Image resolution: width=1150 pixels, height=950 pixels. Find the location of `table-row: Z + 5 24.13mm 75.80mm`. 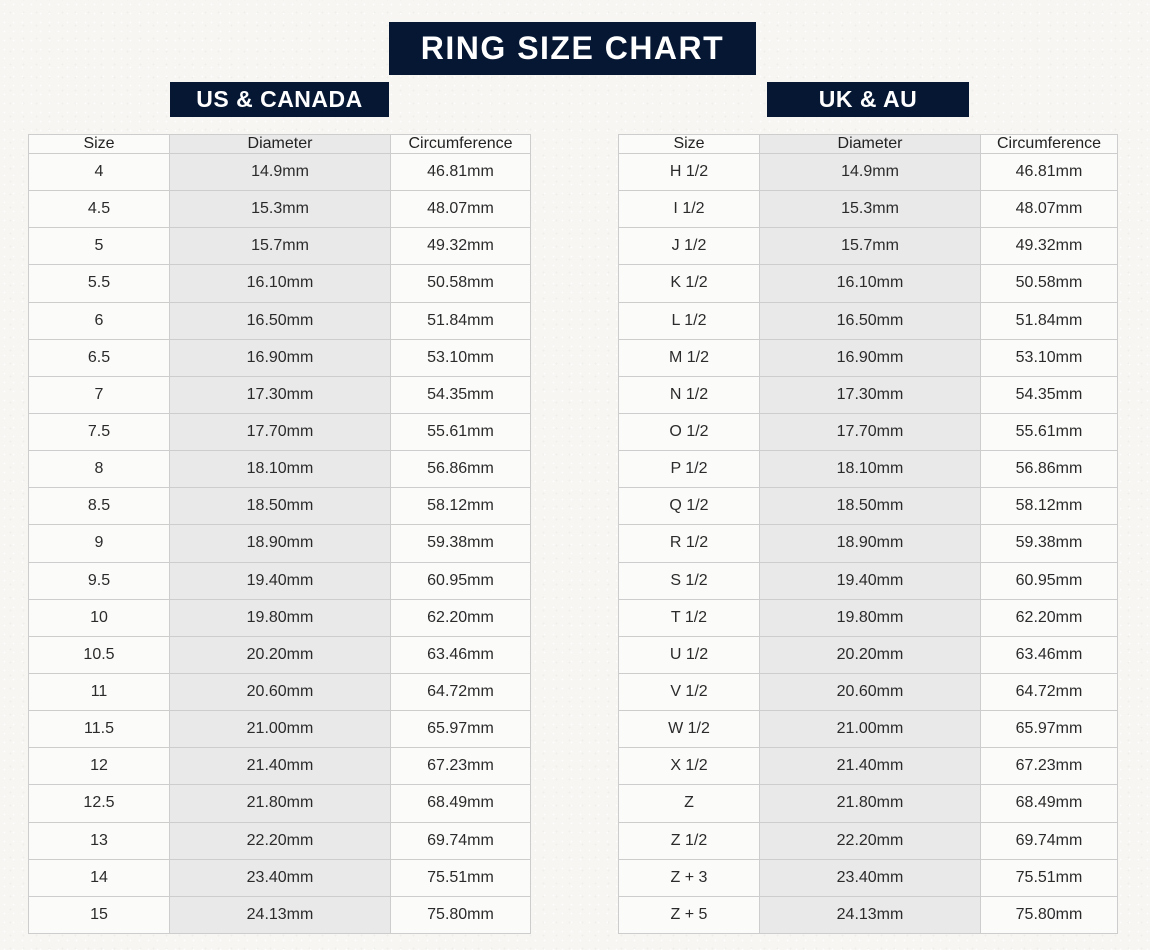

table-row: Z + 5 24.13mm 75.80mm is located at coordinates (868, 915).